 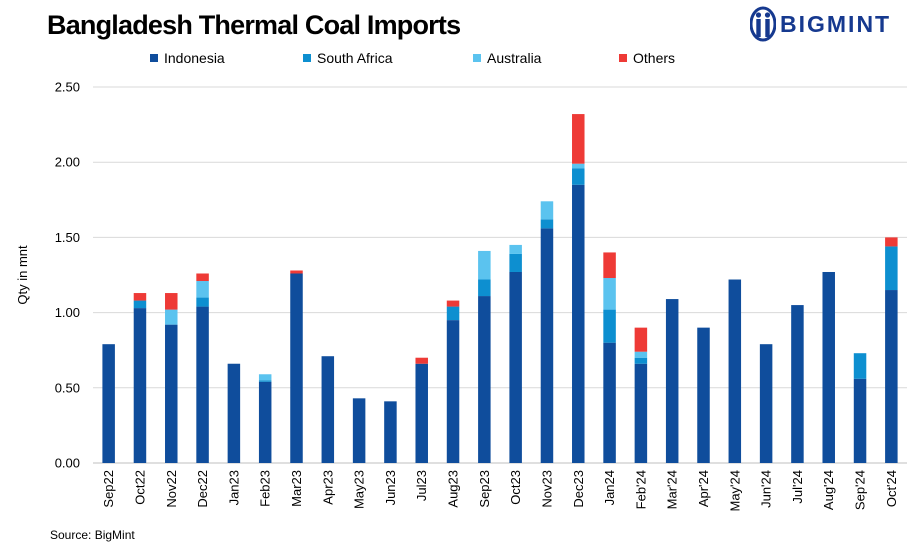 What do you see at coordinates (67, 463) in the screenshot?
I see `y-tick-label: 0.00` at bounding box center [67, 463].